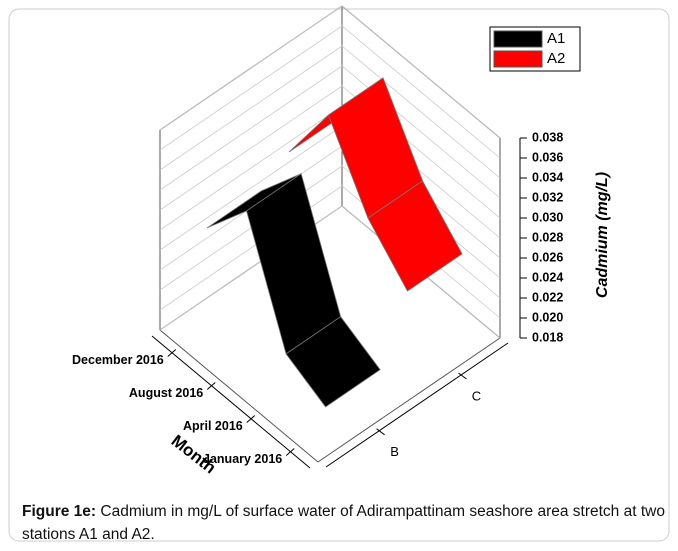  I want to click on y-tick-label: 0.026, so click(547, 257).